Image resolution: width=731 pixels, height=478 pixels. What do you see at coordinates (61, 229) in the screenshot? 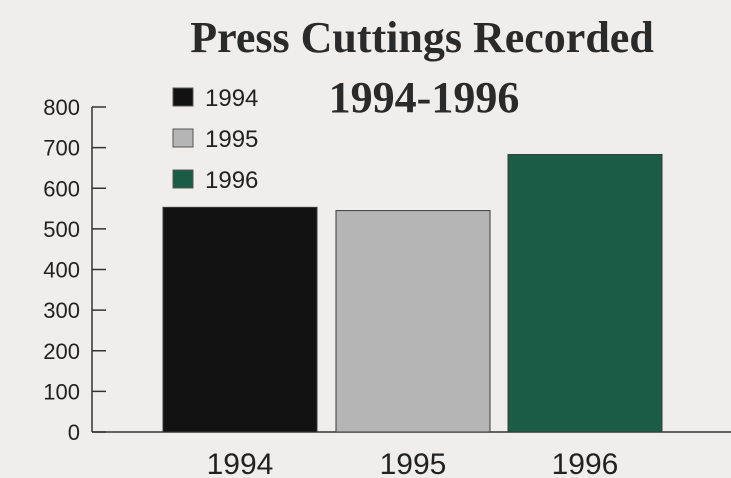
I see `y-tick-label: 500` at bounding box center [61, 229].